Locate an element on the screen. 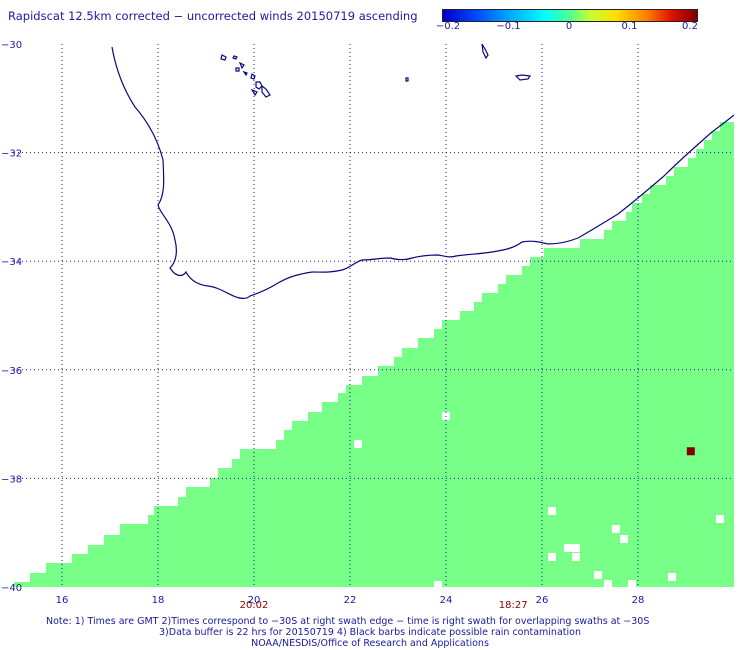 Image resolution: width=740 pixels, height=650 pixels. latitude-label: −38 is located at coordinates (11, 479).